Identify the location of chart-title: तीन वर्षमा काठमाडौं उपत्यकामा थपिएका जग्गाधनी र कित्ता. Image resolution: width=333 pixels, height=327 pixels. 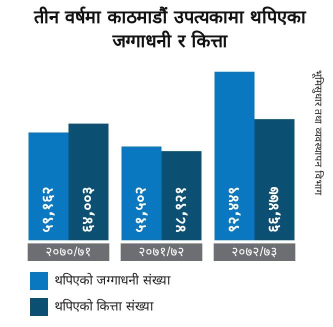
(170, 30).